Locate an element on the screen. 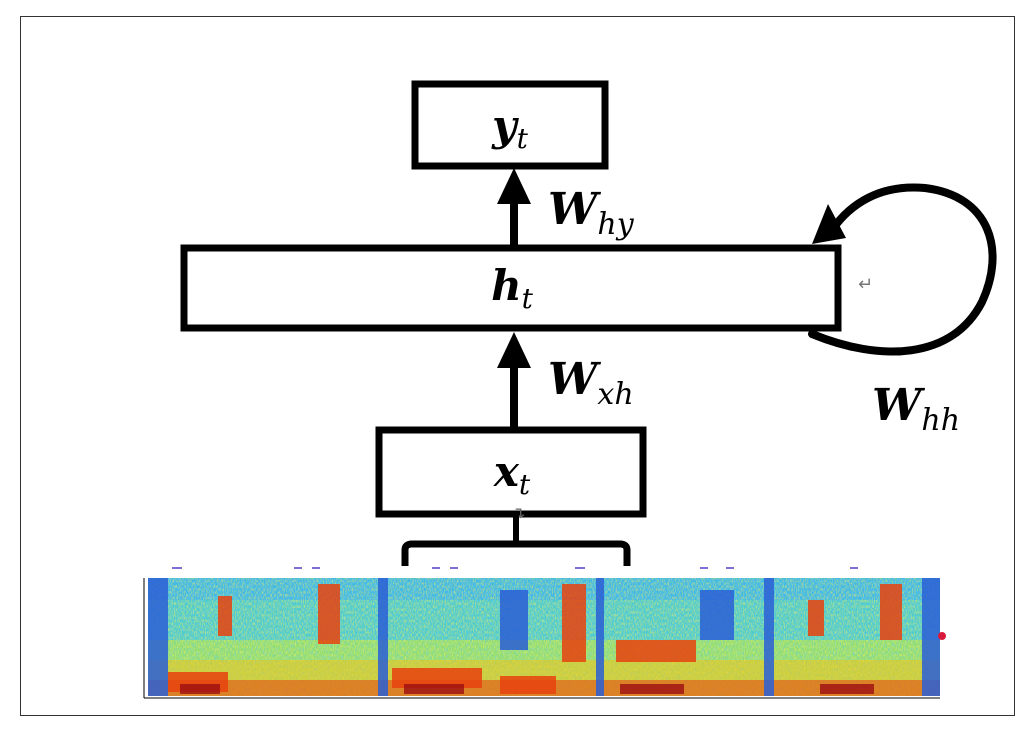 The width and height of the screenshot is (1035, 733). weight-hy-symbol: W is located at coordinates (575, 209).